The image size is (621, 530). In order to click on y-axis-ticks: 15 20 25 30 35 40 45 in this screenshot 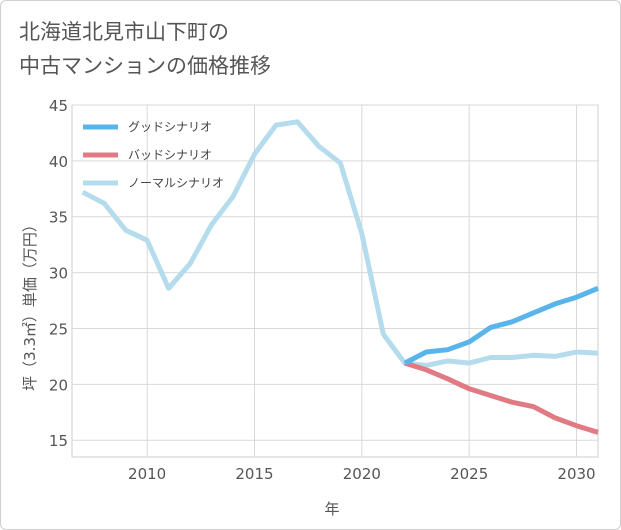, I will do `click(58, 273)`.